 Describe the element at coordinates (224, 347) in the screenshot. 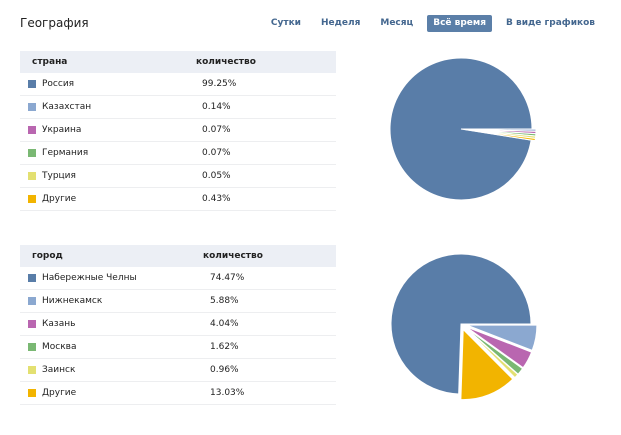

I see `row-percentage: 1.62%` at that location.